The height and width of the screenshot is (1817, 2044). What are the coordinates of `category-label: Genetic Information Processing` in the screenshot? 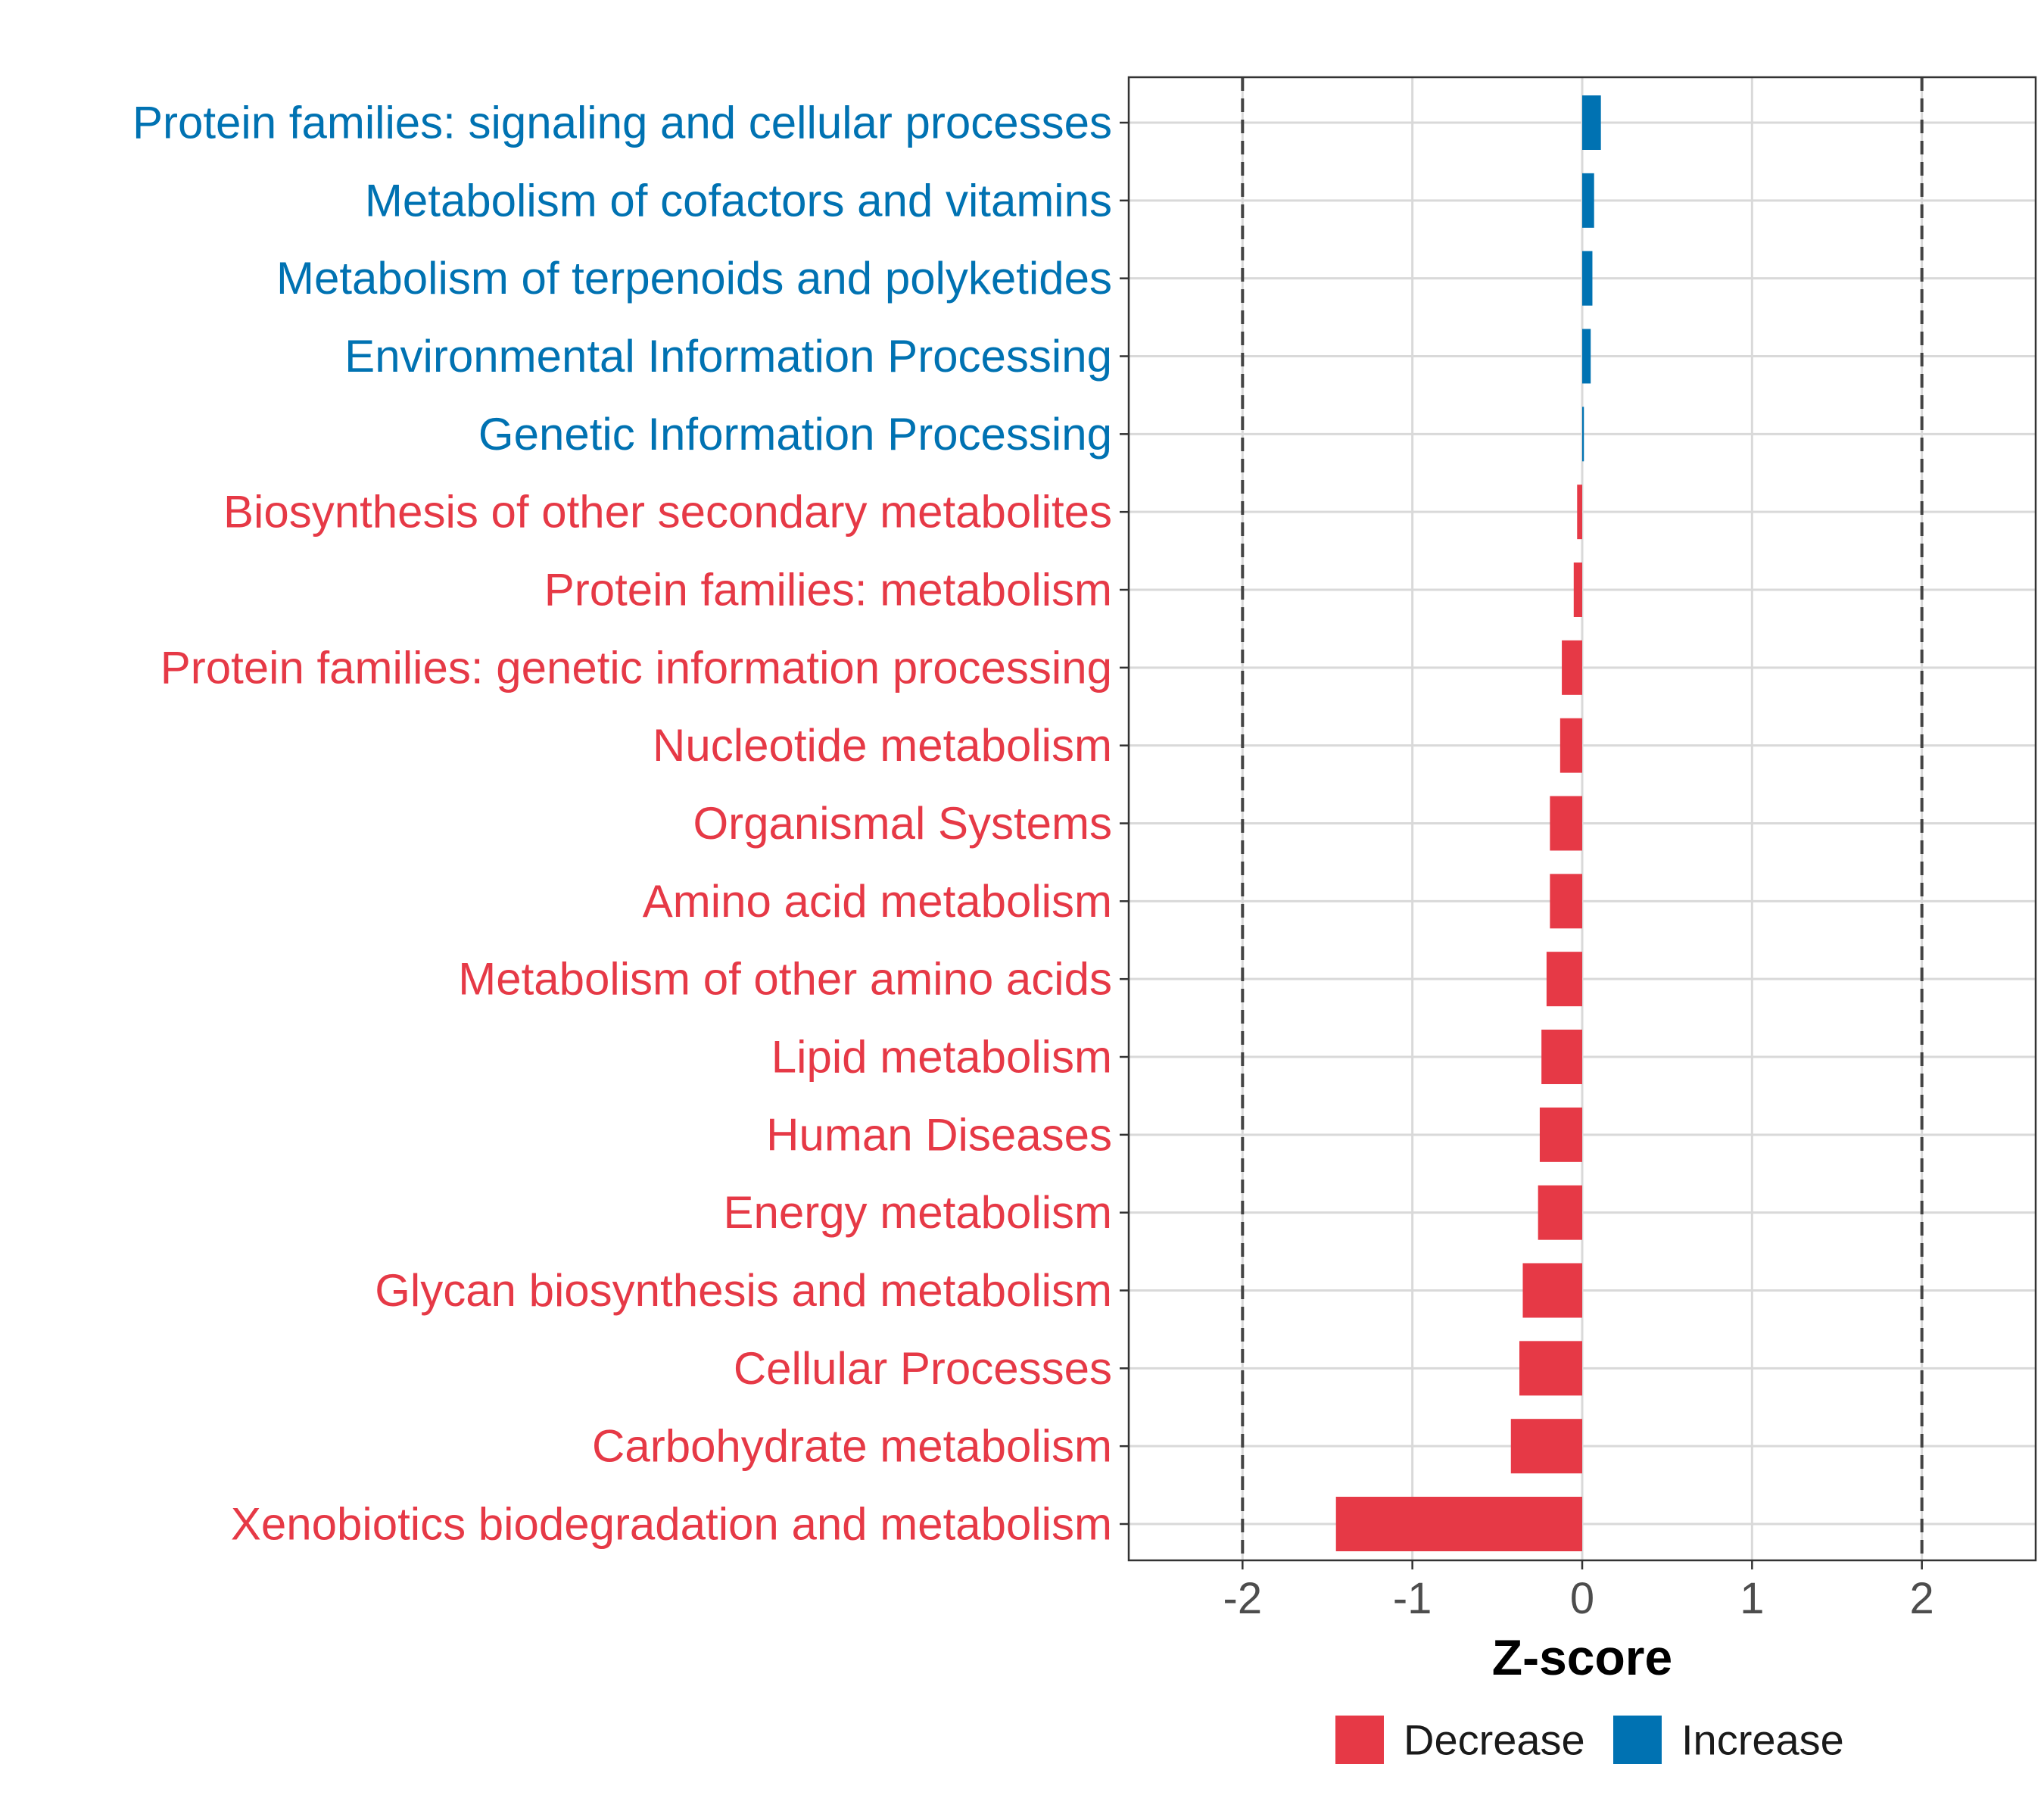 It's located at (795, 434).